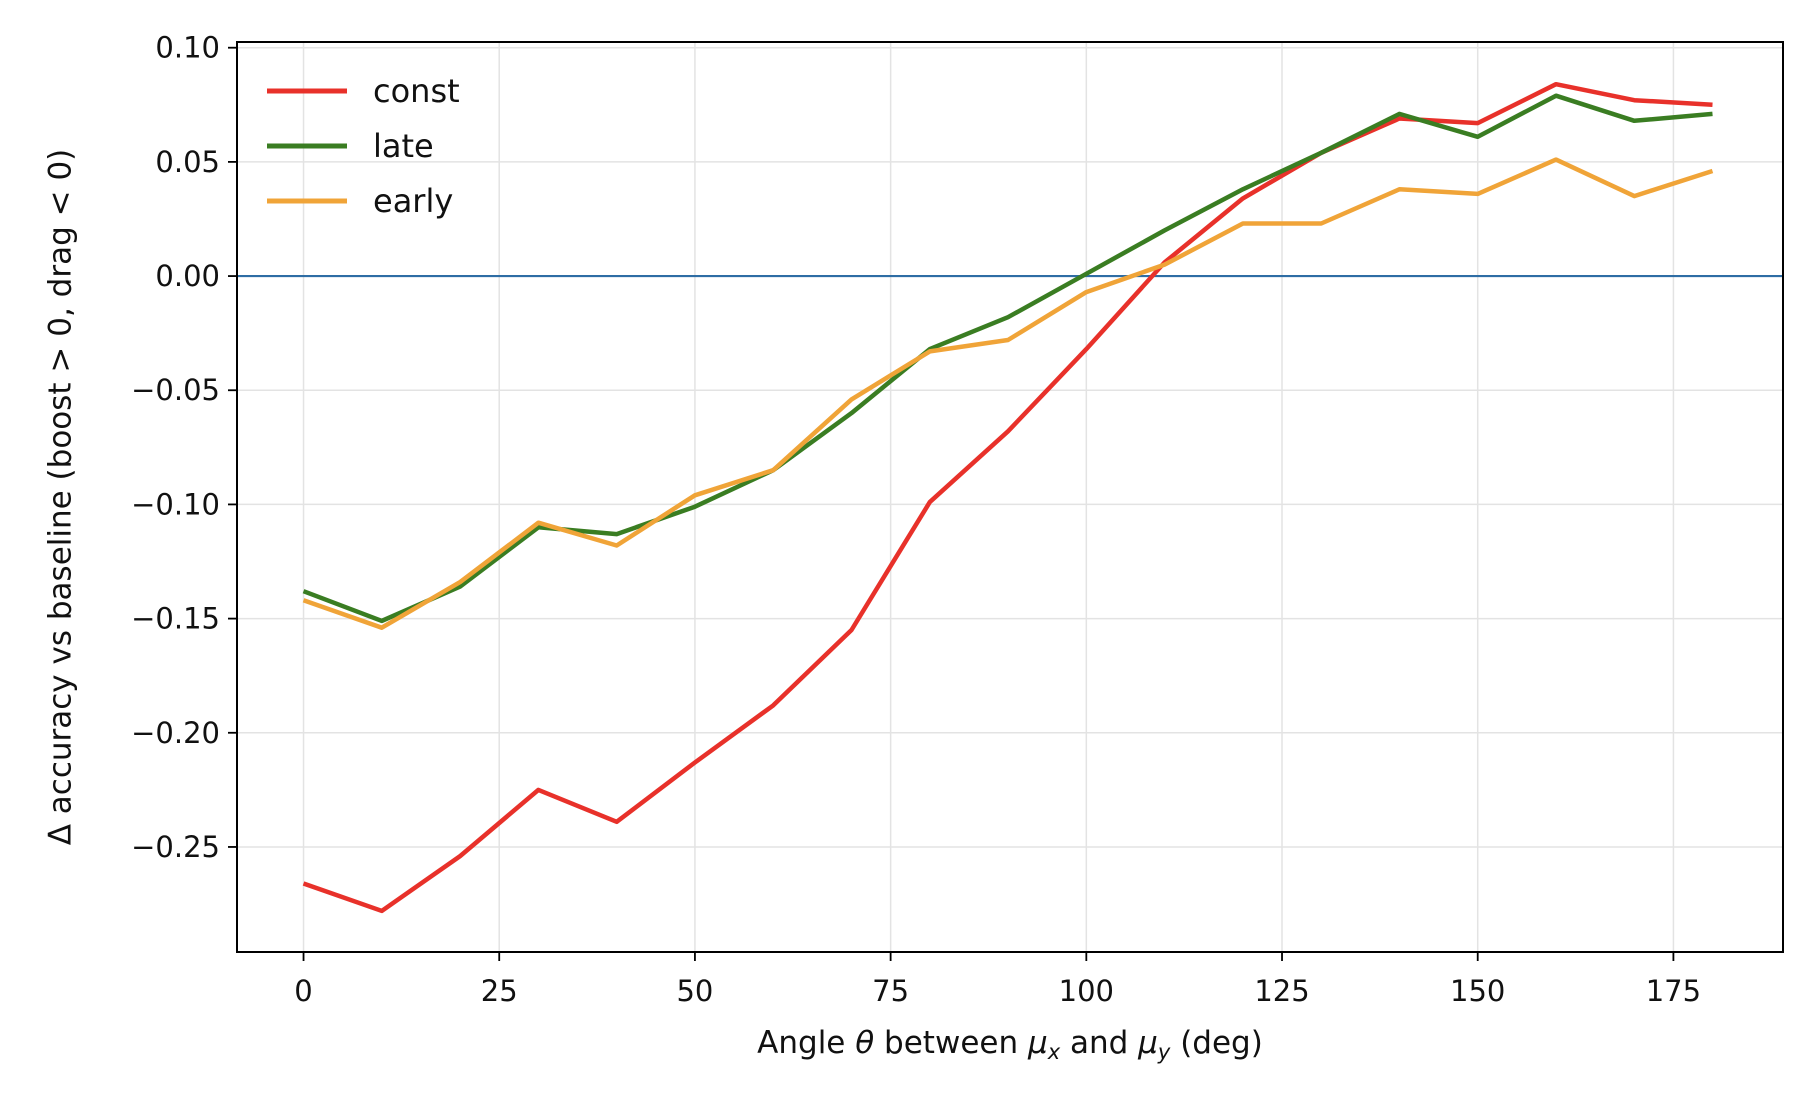 This screenshot has height=1112, width=1806. Describe the element at coordinates (184, 447) in the screenshot. I see `y-axis-ticks: 0.10 0.05 0.00 −0.05 −0.10 −0.15 −0.20 −0.25` at that location.